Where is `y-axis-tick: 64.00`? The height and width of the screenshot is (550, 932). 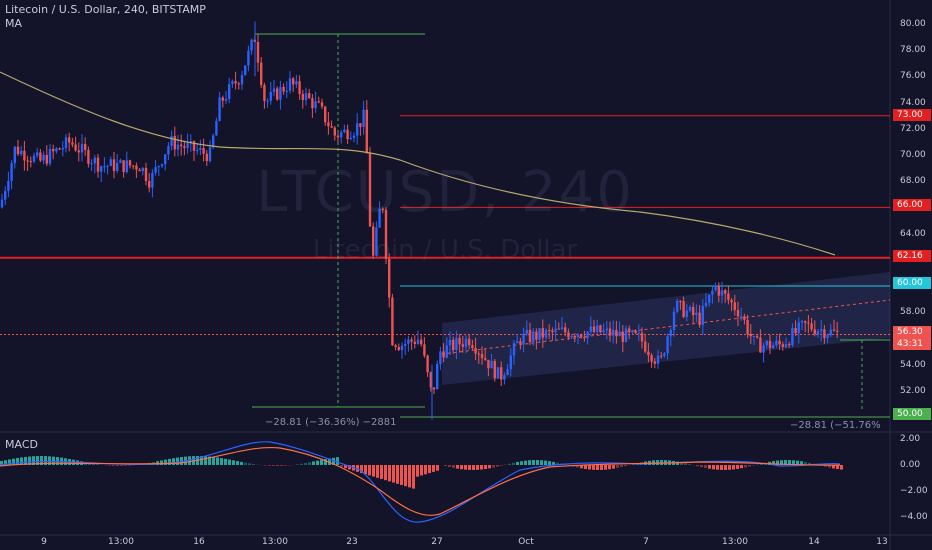 y-axis-tick: 64.00 is located at coordinates (913, 233).